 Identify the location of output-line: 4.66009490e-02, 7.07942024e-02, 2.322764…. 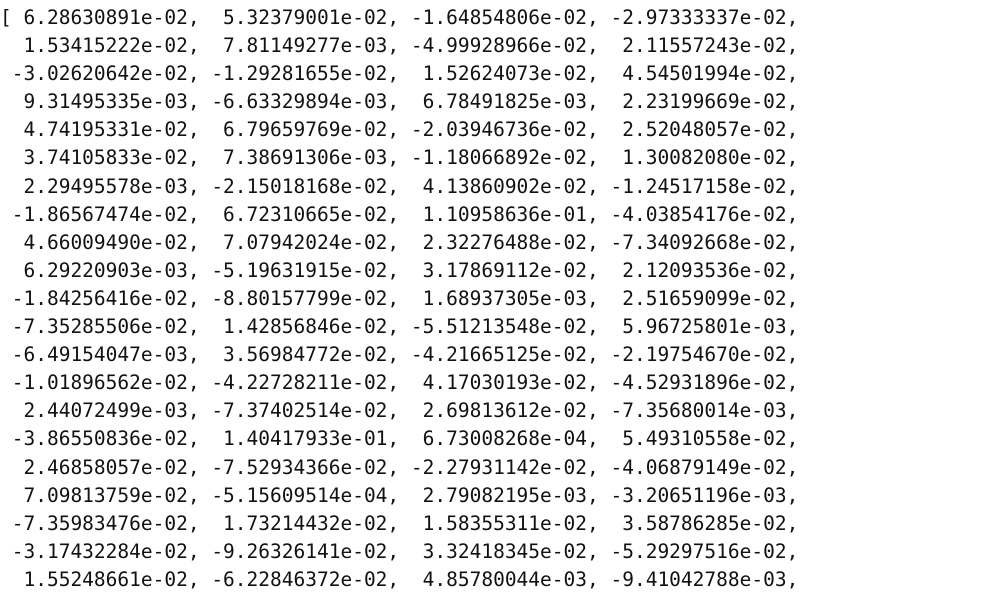
(399, 242).